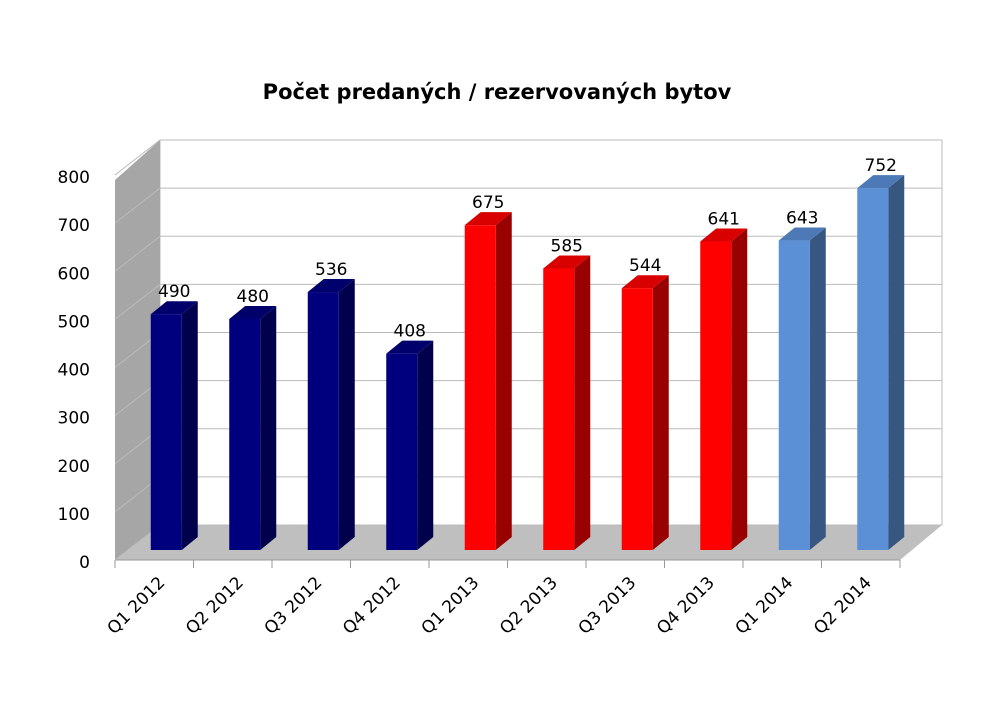  What do you see at coordinates (645, 266) in the screenshot?
I see `data-label: 544` at bounding box center [645, 266].